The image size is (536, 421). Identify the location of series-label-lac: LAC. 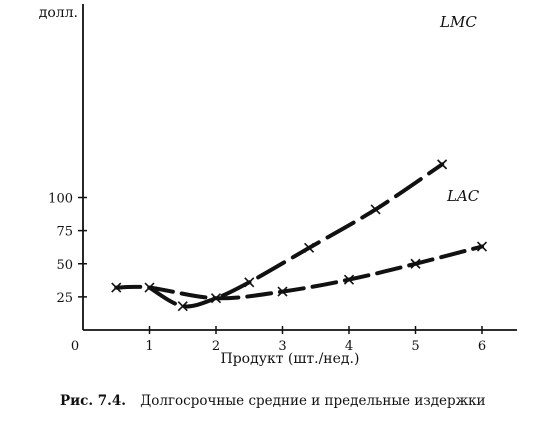
(463, 196).